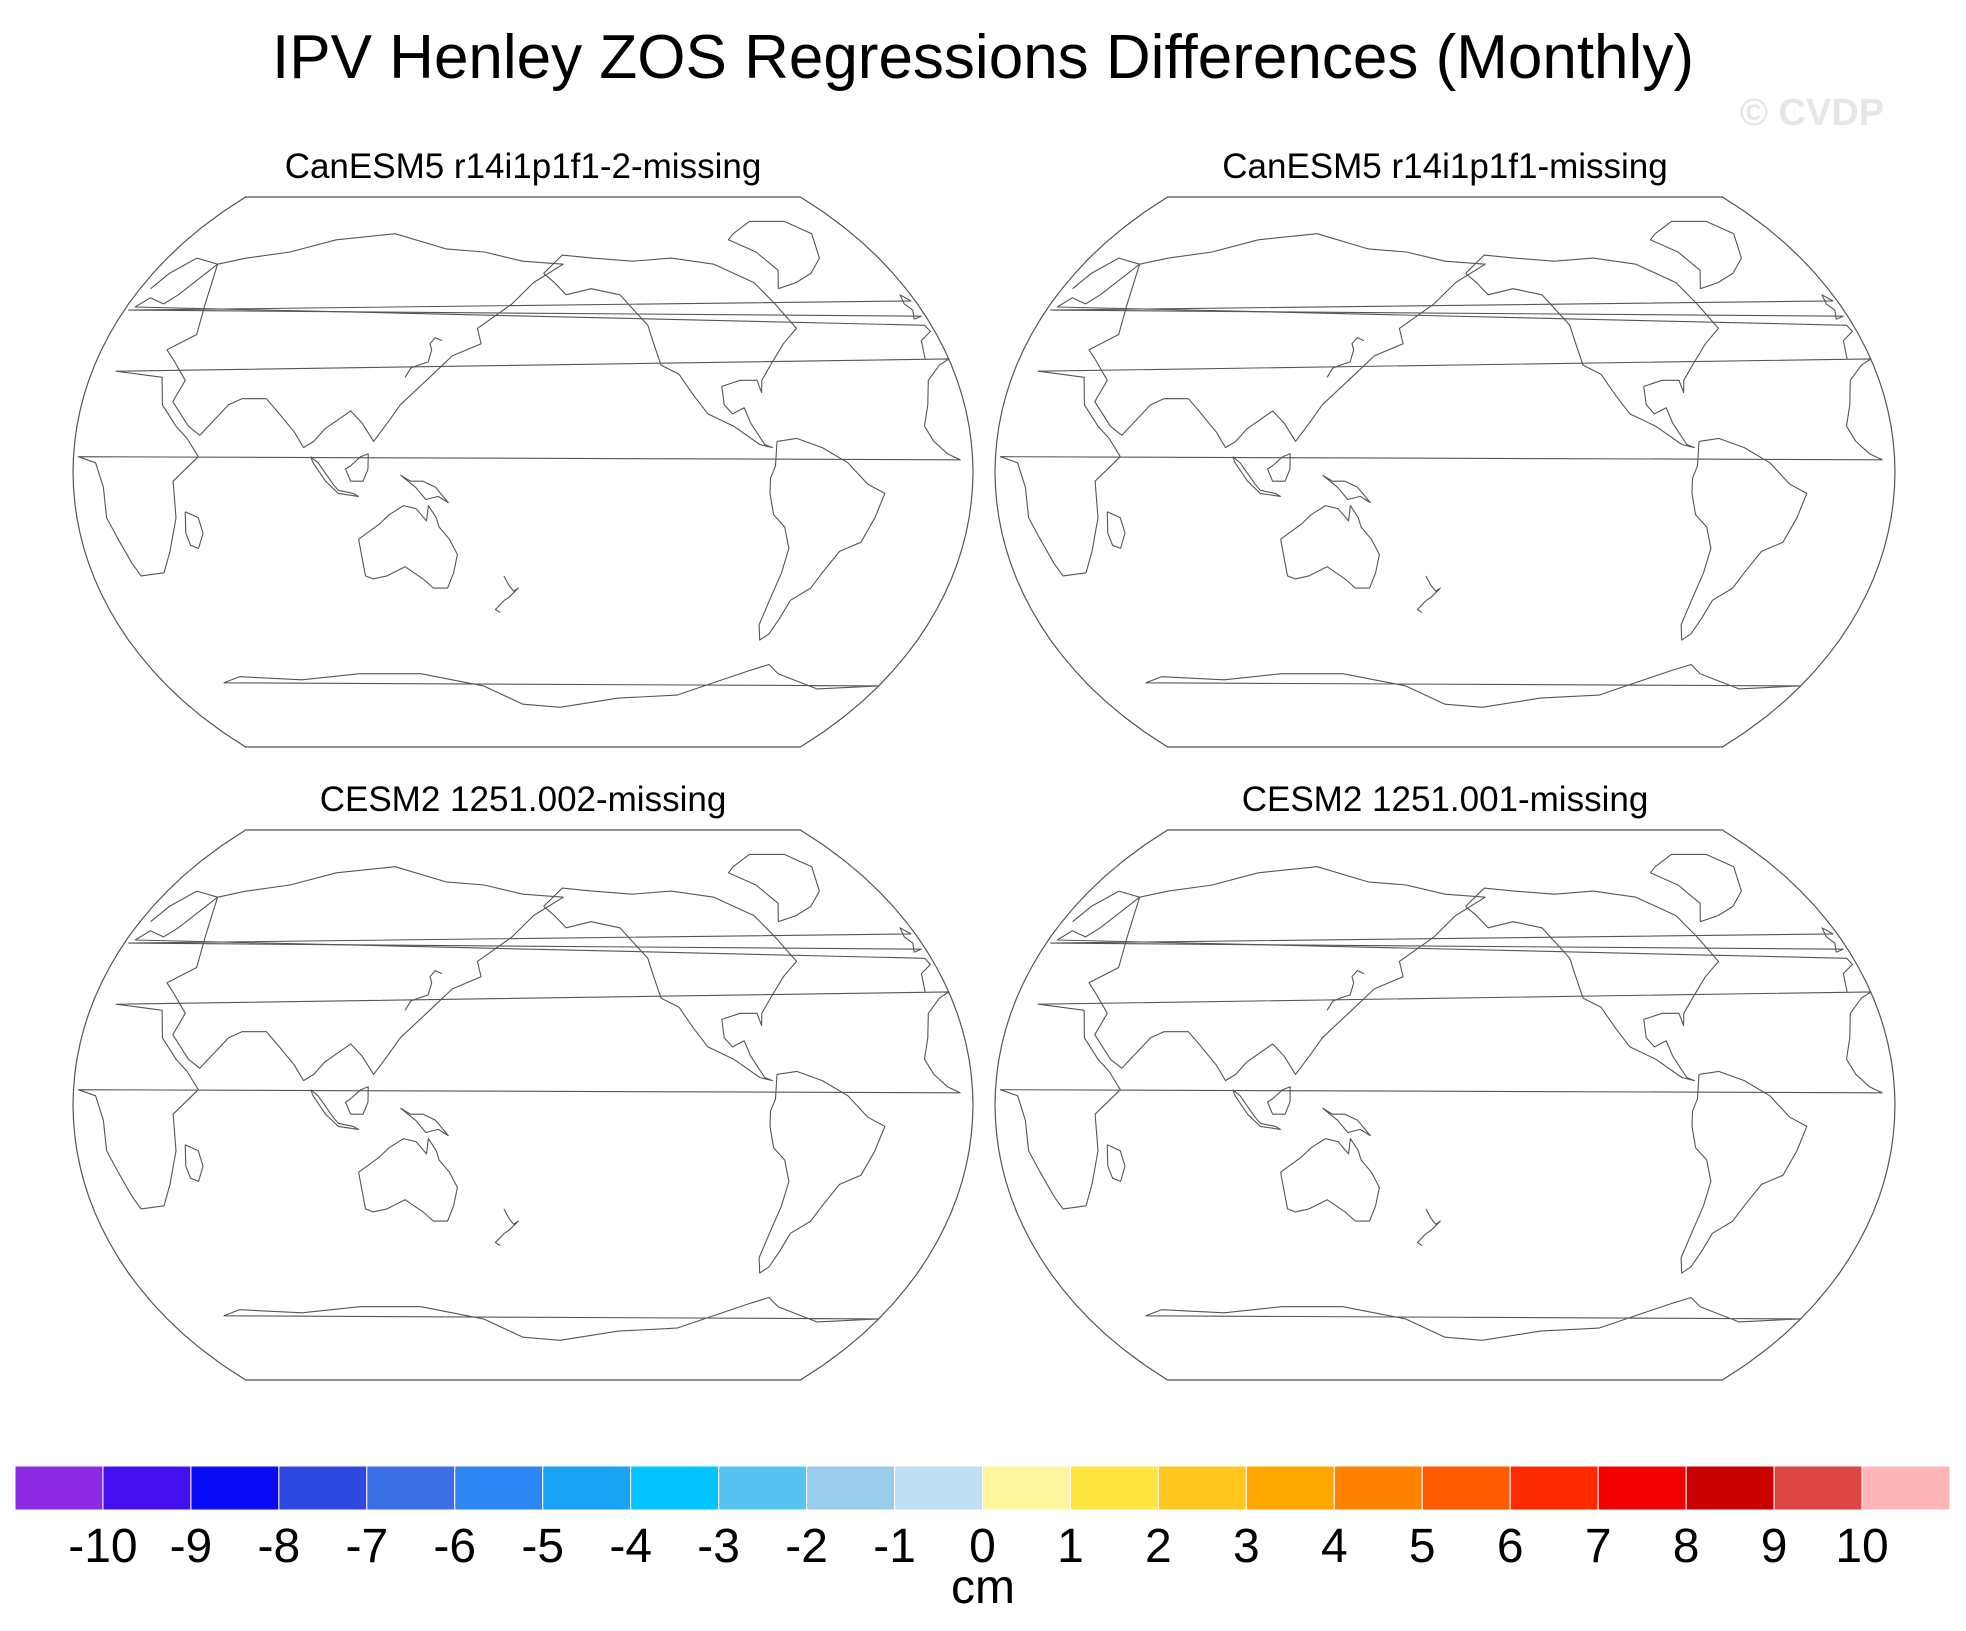 Image resolution: width=1966 pixels, height=1631 pixels. What do you see at coordinates (1334, 1546) in the screenshot?
I see `colorbar-tick-label: 4` at bounding box center [1334, 1546].